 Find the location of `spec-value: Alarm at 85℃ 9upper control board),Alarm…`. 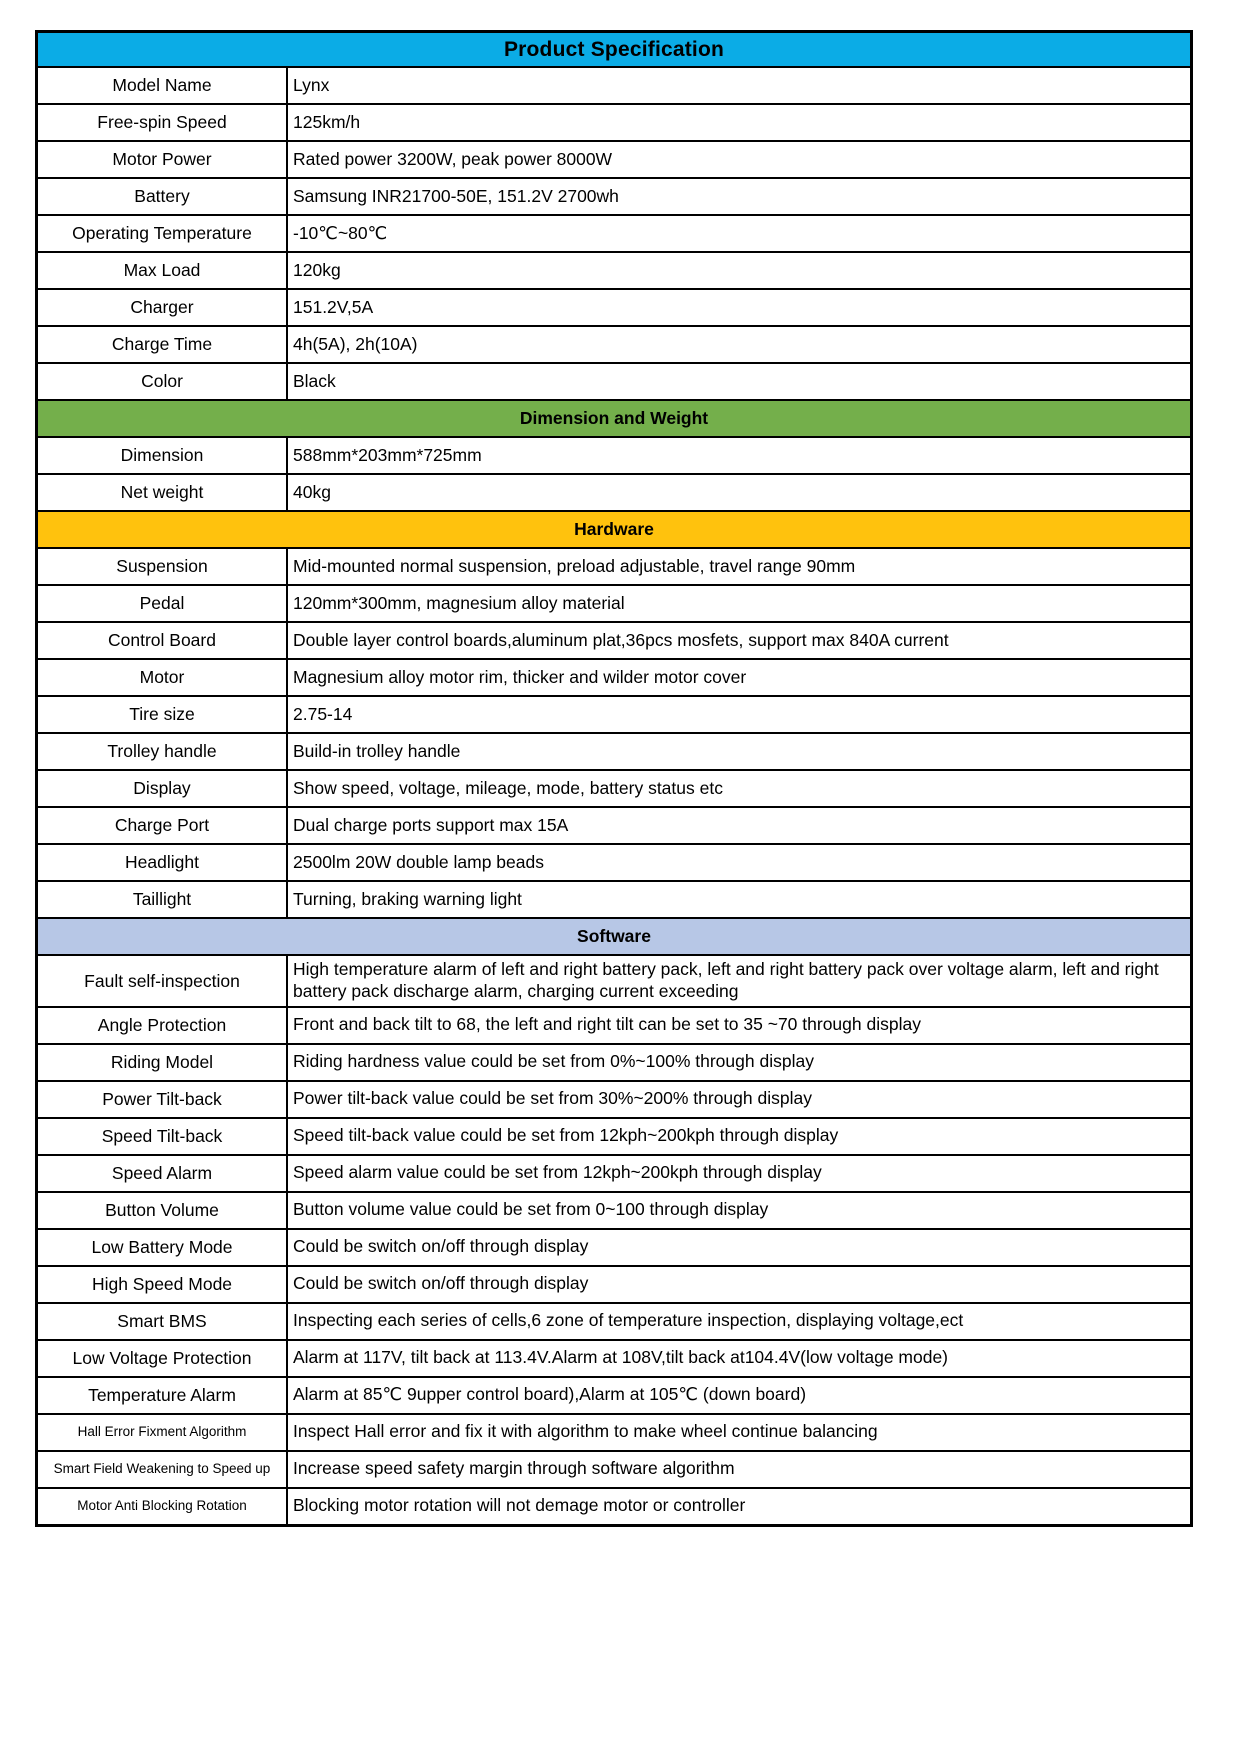

spec-value: Alarm at 85℃ 9upper control board),Alarm… is located at coordinates (550, 1394).